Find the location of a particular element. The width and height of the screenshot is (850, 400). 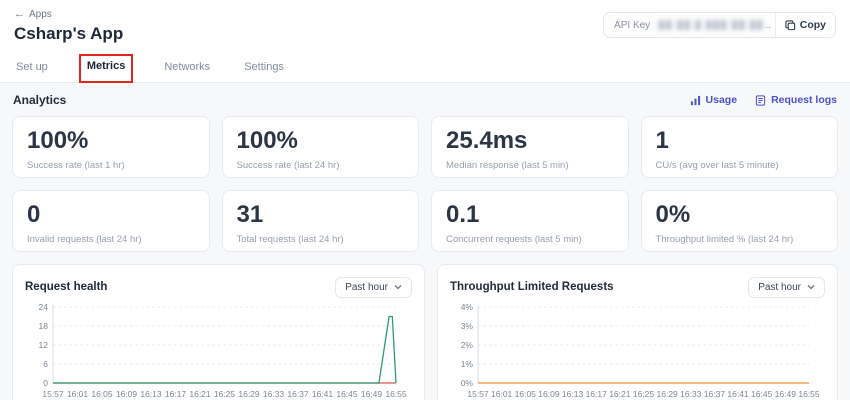

back-label: Apps is located at coordinates (40, 14).